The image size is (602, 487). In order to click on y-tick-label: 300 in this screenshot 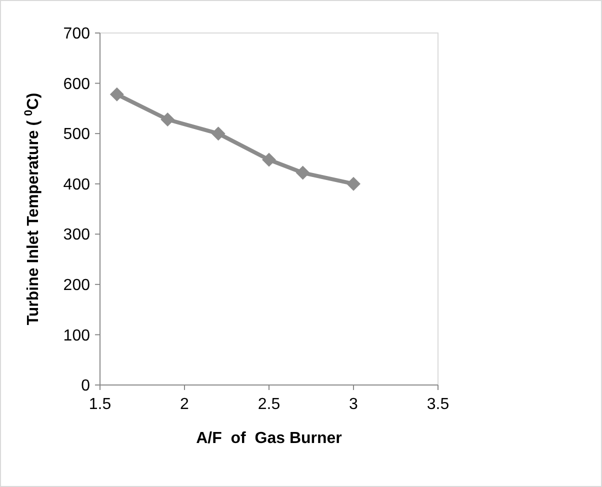, I will do `click(76, 235)`.